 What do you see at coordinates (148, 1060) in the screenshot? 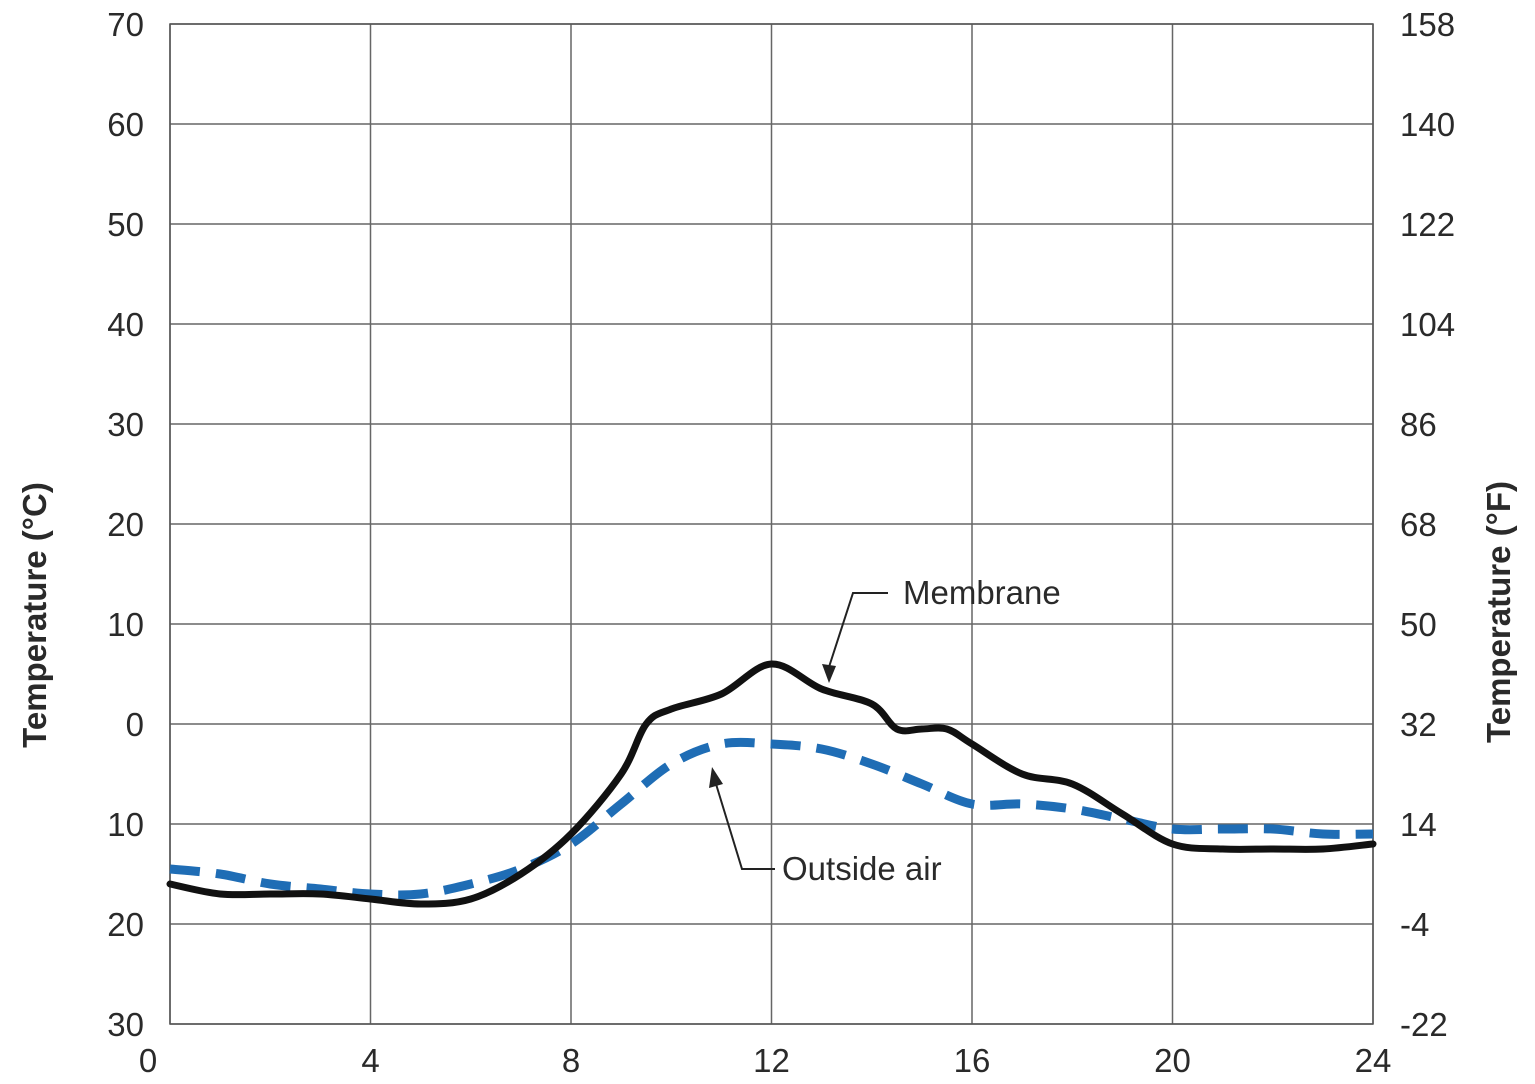
I see `x-tick-label: 0` at bounding box center [148, 1060].